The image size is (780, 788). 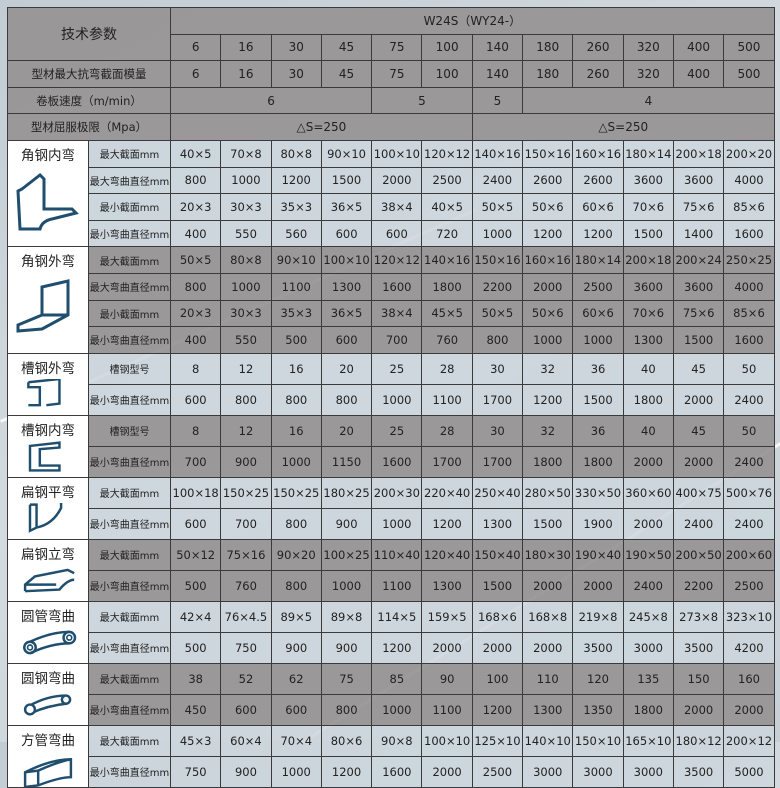 I want to click on spec-value: 180×14, so click(x=598, y=260).